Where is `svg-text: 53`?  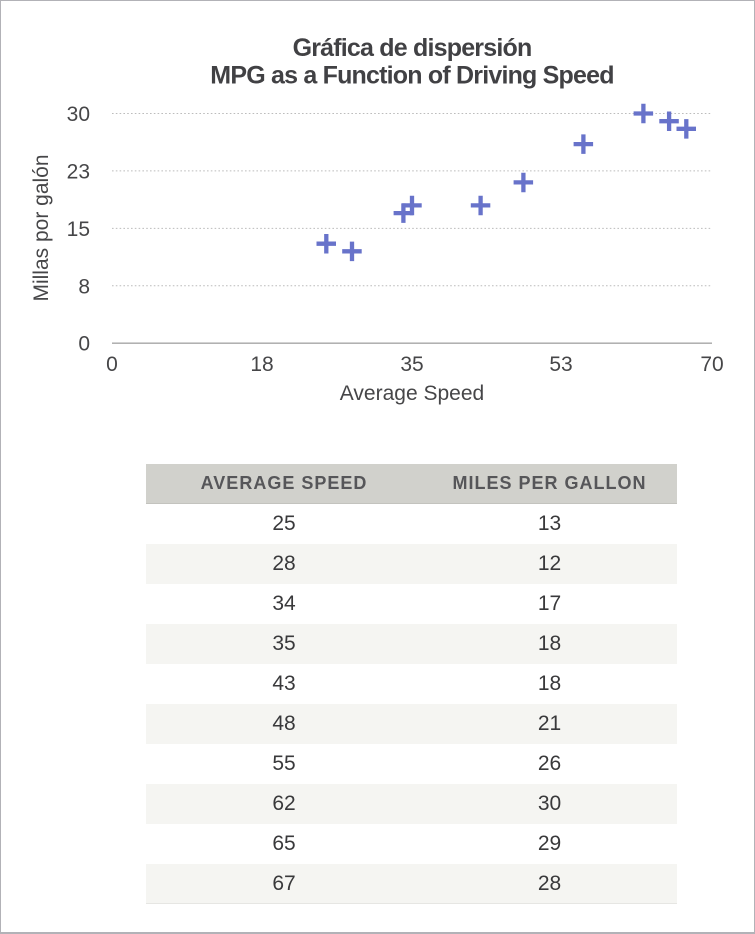 svg-text: 53 is located at coordinates (560, 364).